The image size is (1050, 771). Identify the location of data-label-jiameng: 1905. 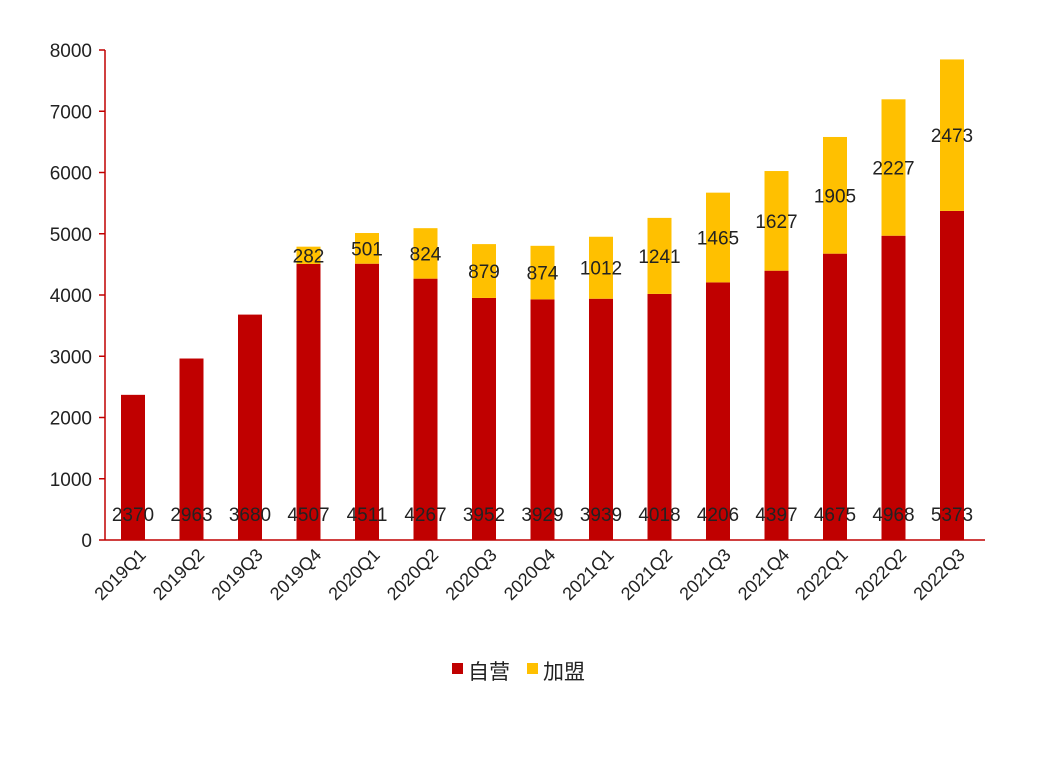
(835, 196).